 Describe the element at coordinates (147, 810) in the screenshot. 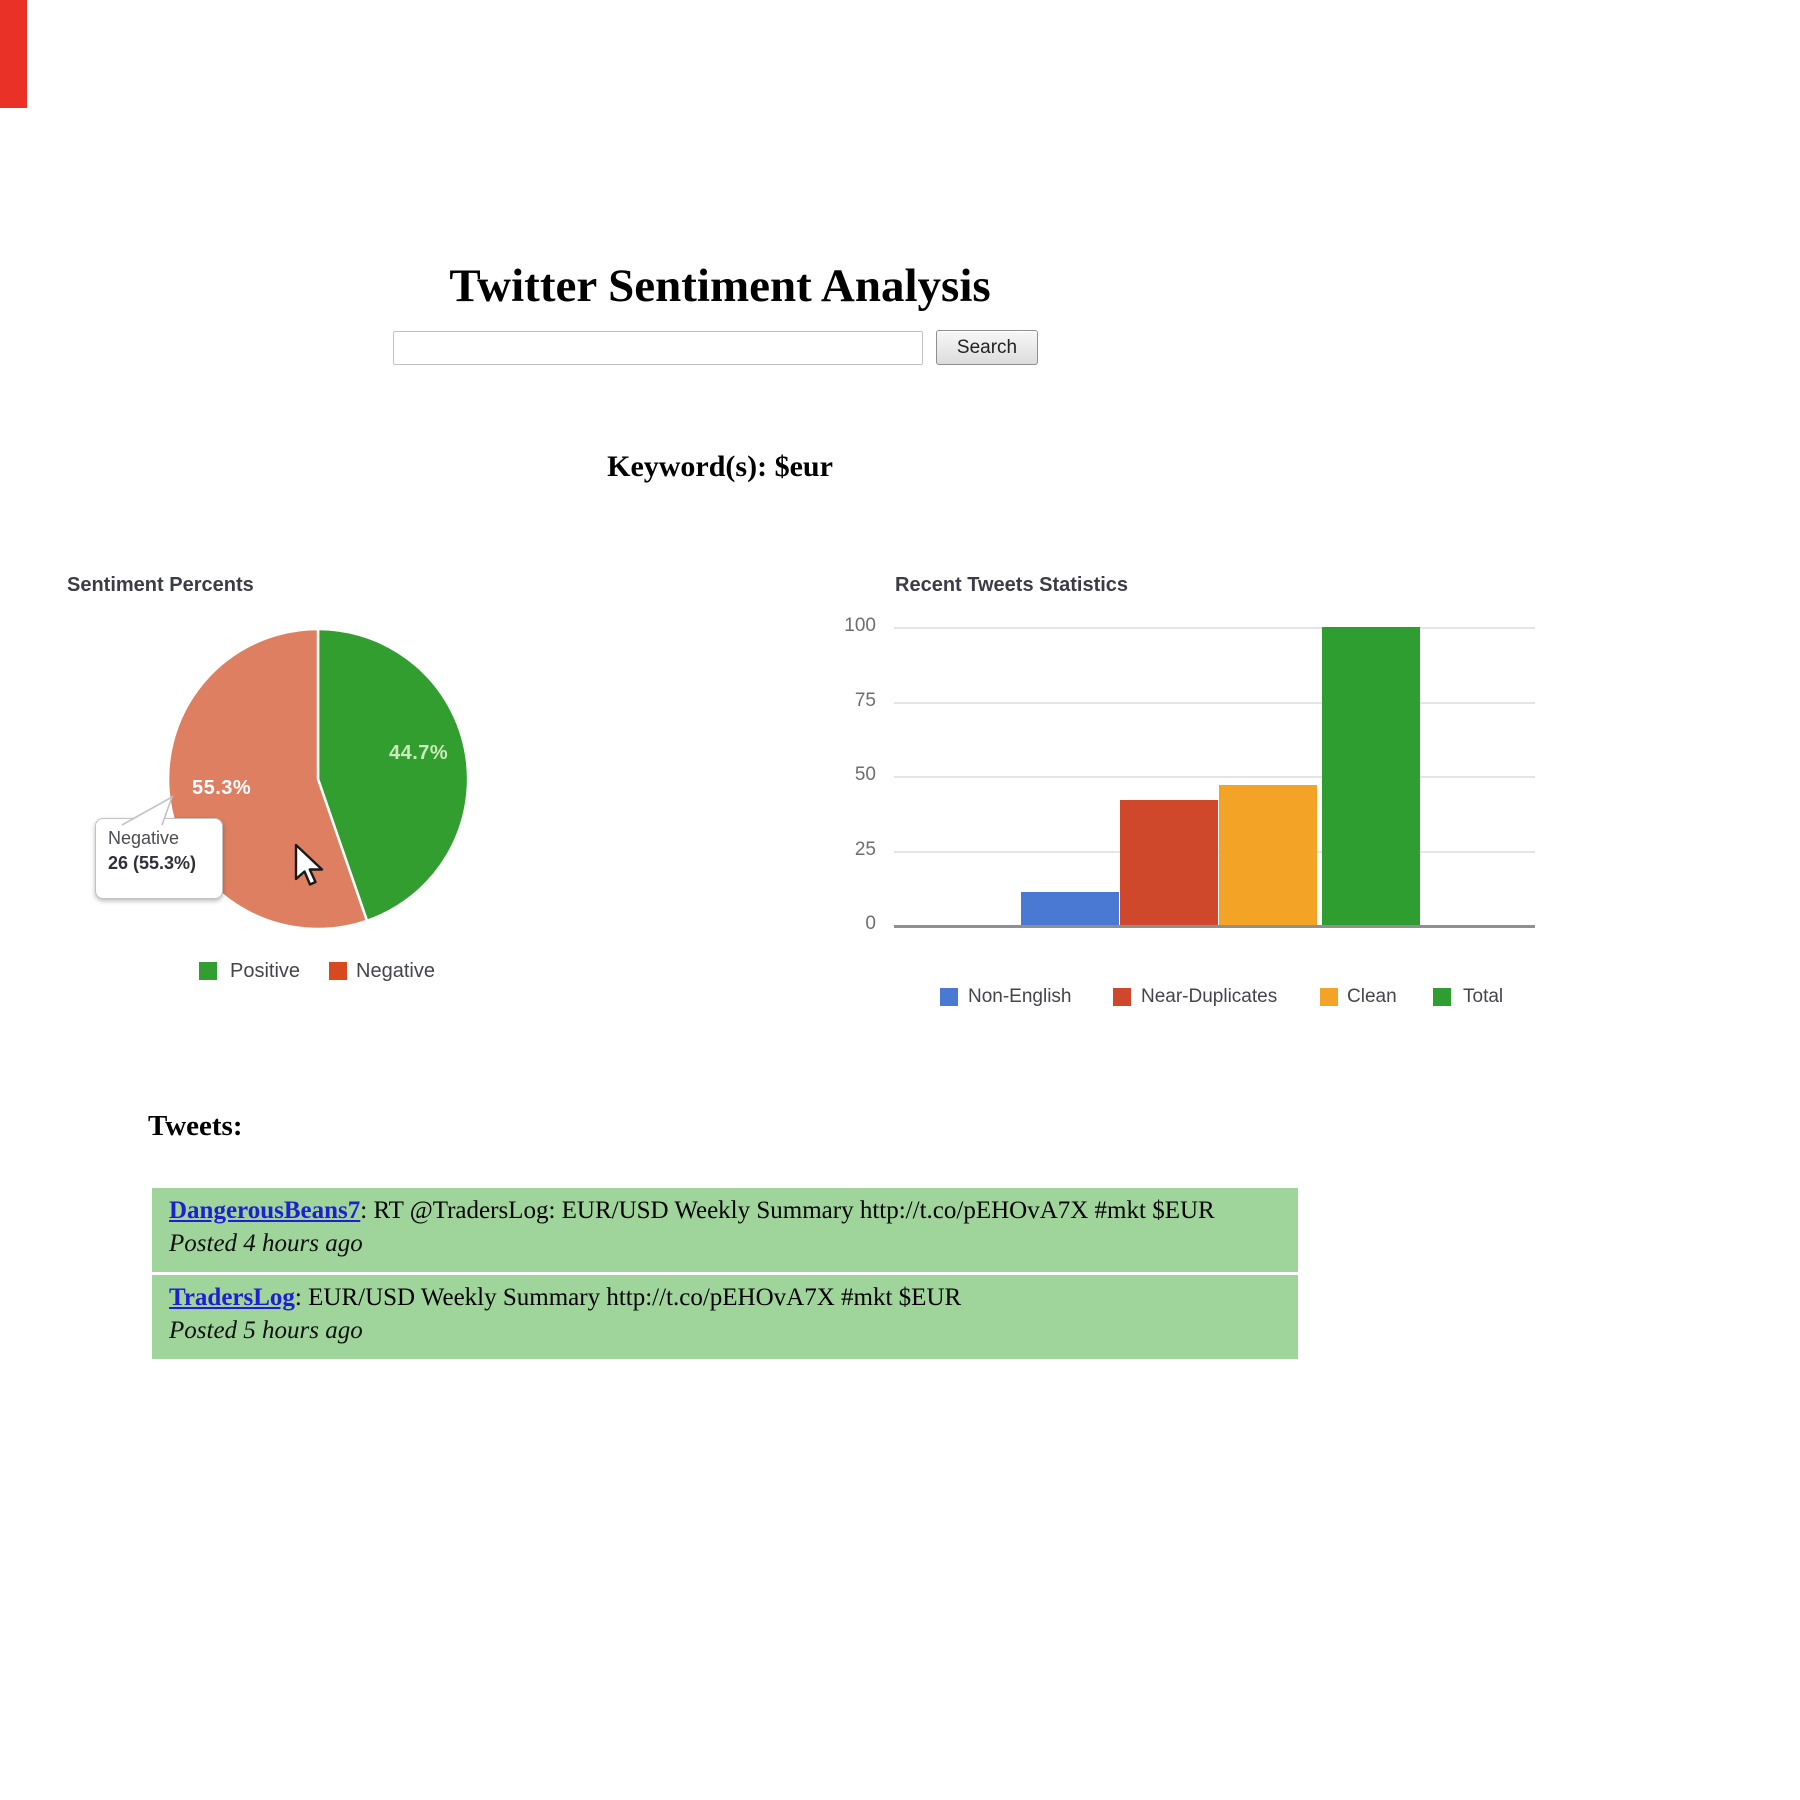

I see `pie-tooltip-pointer` at that location.